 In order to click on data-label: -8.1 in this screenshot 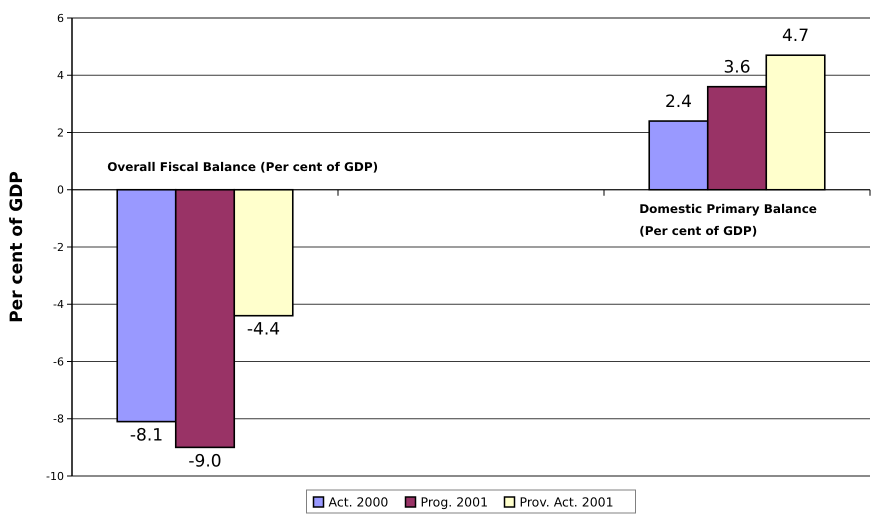, I will do `click(147, 436)`.